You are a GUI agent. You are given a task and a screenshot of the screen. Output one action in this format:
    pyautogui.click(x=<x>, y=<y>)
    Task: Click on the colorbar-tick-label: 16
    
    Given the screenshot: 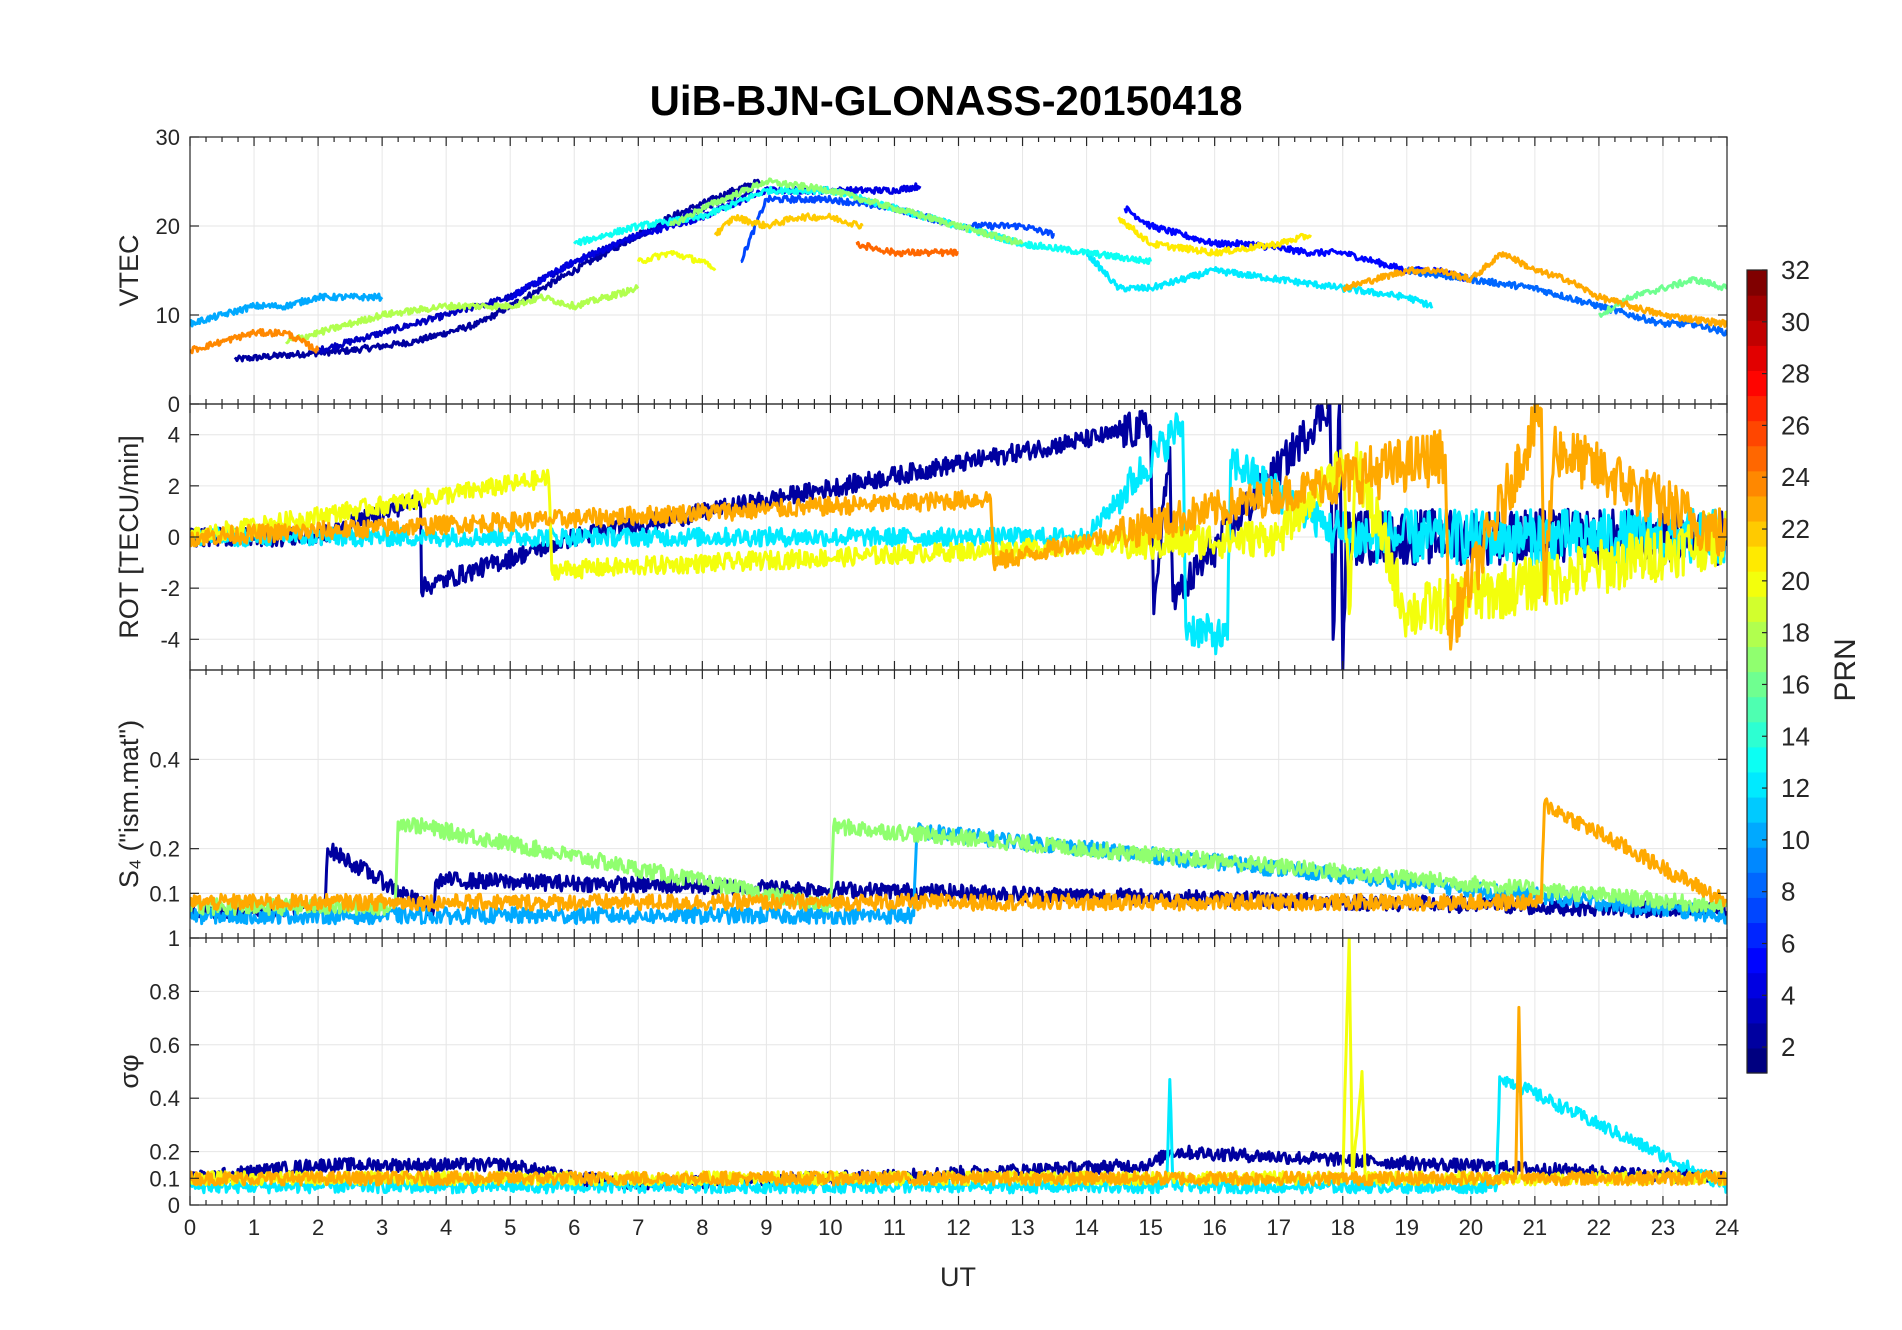 What is the action you would take?
    pyautogui.click(x=1795, y=684)
    